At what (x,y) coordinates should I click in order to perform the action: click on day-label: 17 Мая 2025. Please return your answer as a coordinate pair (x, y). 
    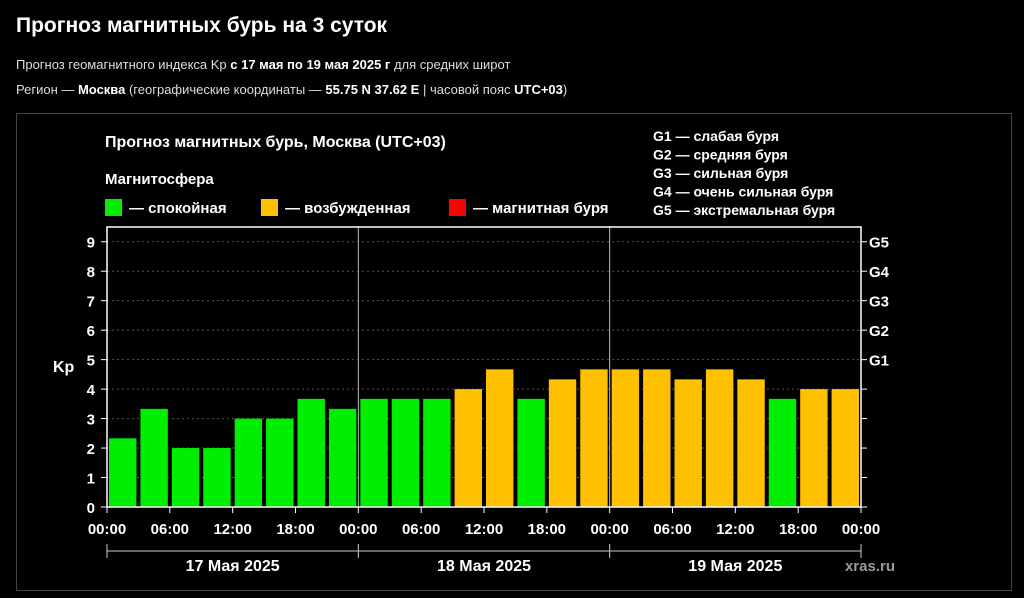
    Looking at the image, I should click on (233, 566).